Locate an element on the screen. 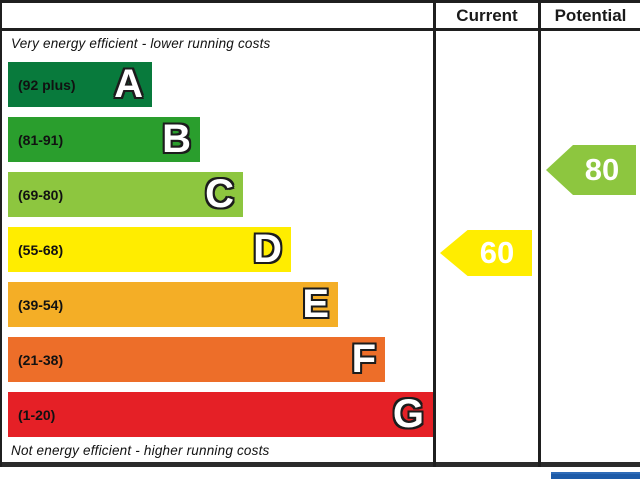  band-letter-g: G is located at coordinates (408, 414).